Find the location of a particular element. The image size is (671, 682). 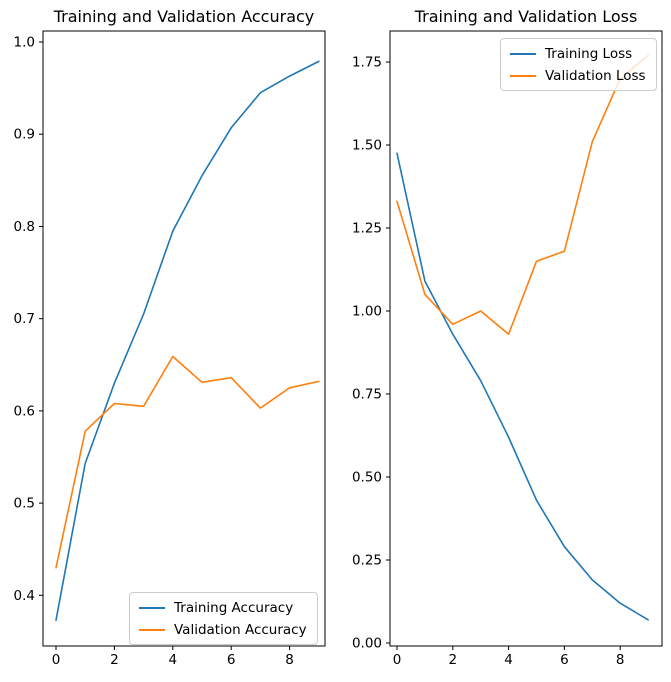

legend-item-validation-loss: Validation Loss is located at coordinates (578, 75).